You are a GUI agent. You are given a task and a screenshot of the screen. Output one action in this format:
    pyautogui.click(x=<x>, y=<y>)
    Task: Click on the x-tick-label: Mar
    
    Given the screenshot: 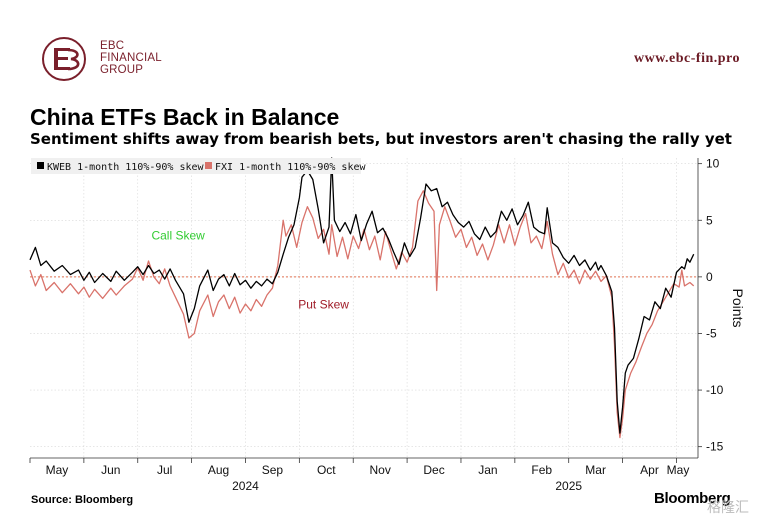 What is the action you would take?
    pyautogui.click(x=595, y=470)
    